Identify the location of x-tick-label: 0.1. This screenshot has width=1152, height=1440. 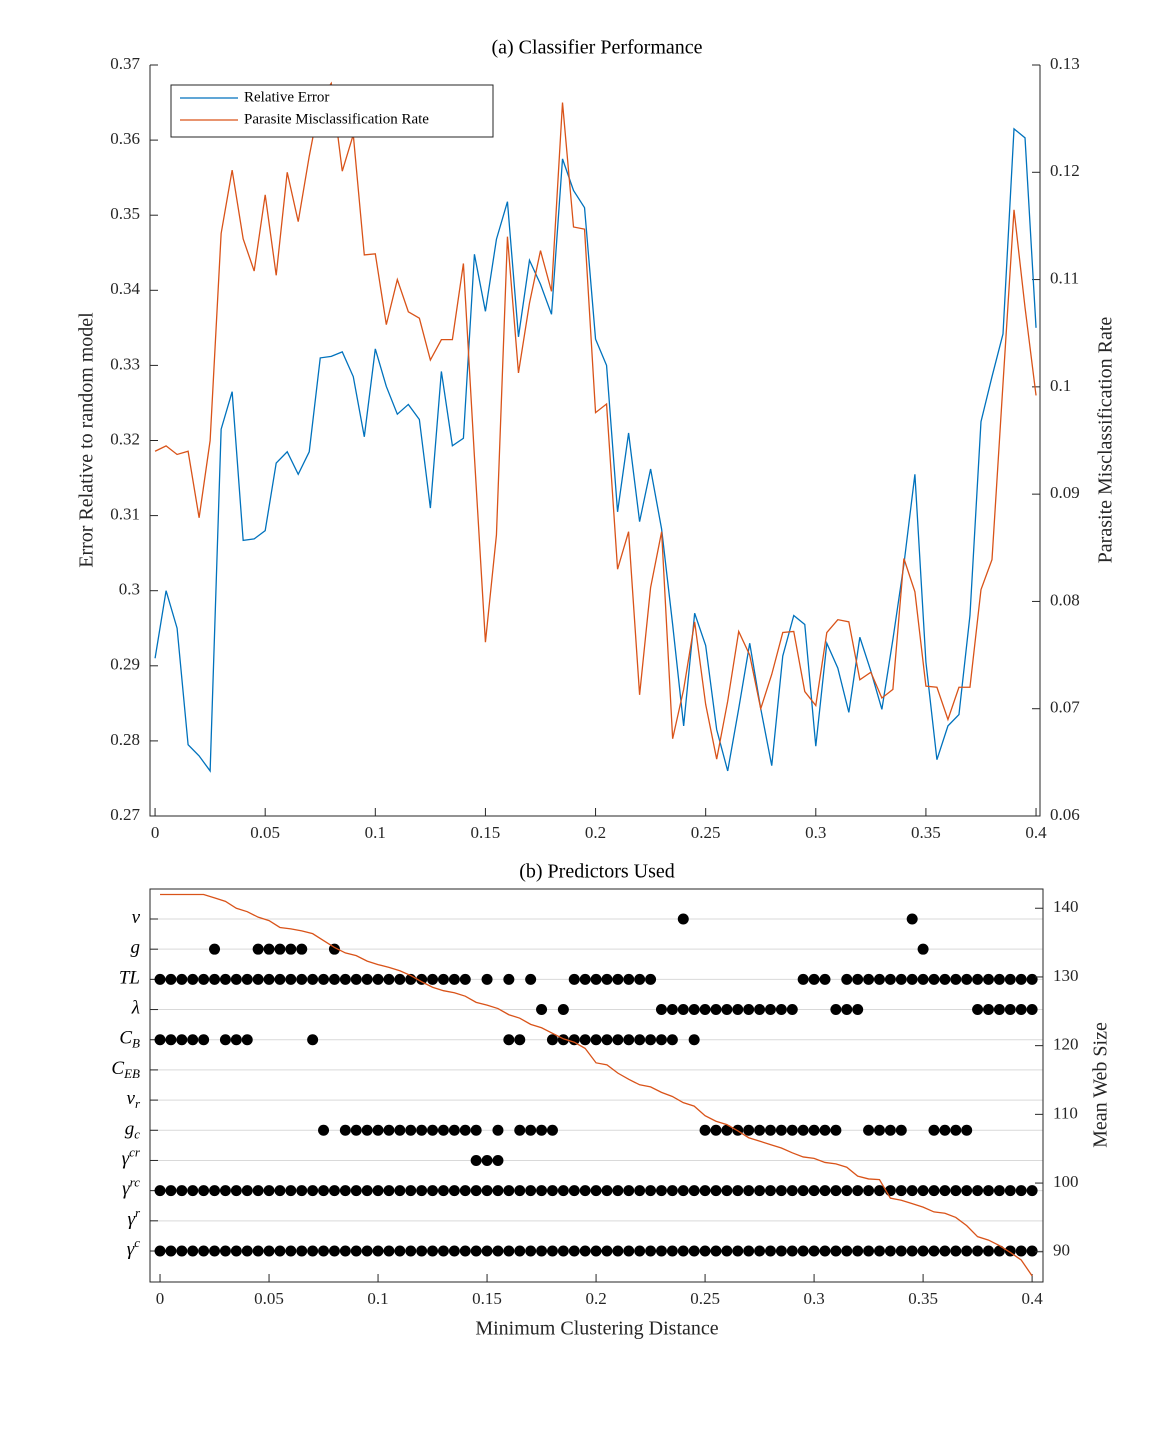
(375, 832).